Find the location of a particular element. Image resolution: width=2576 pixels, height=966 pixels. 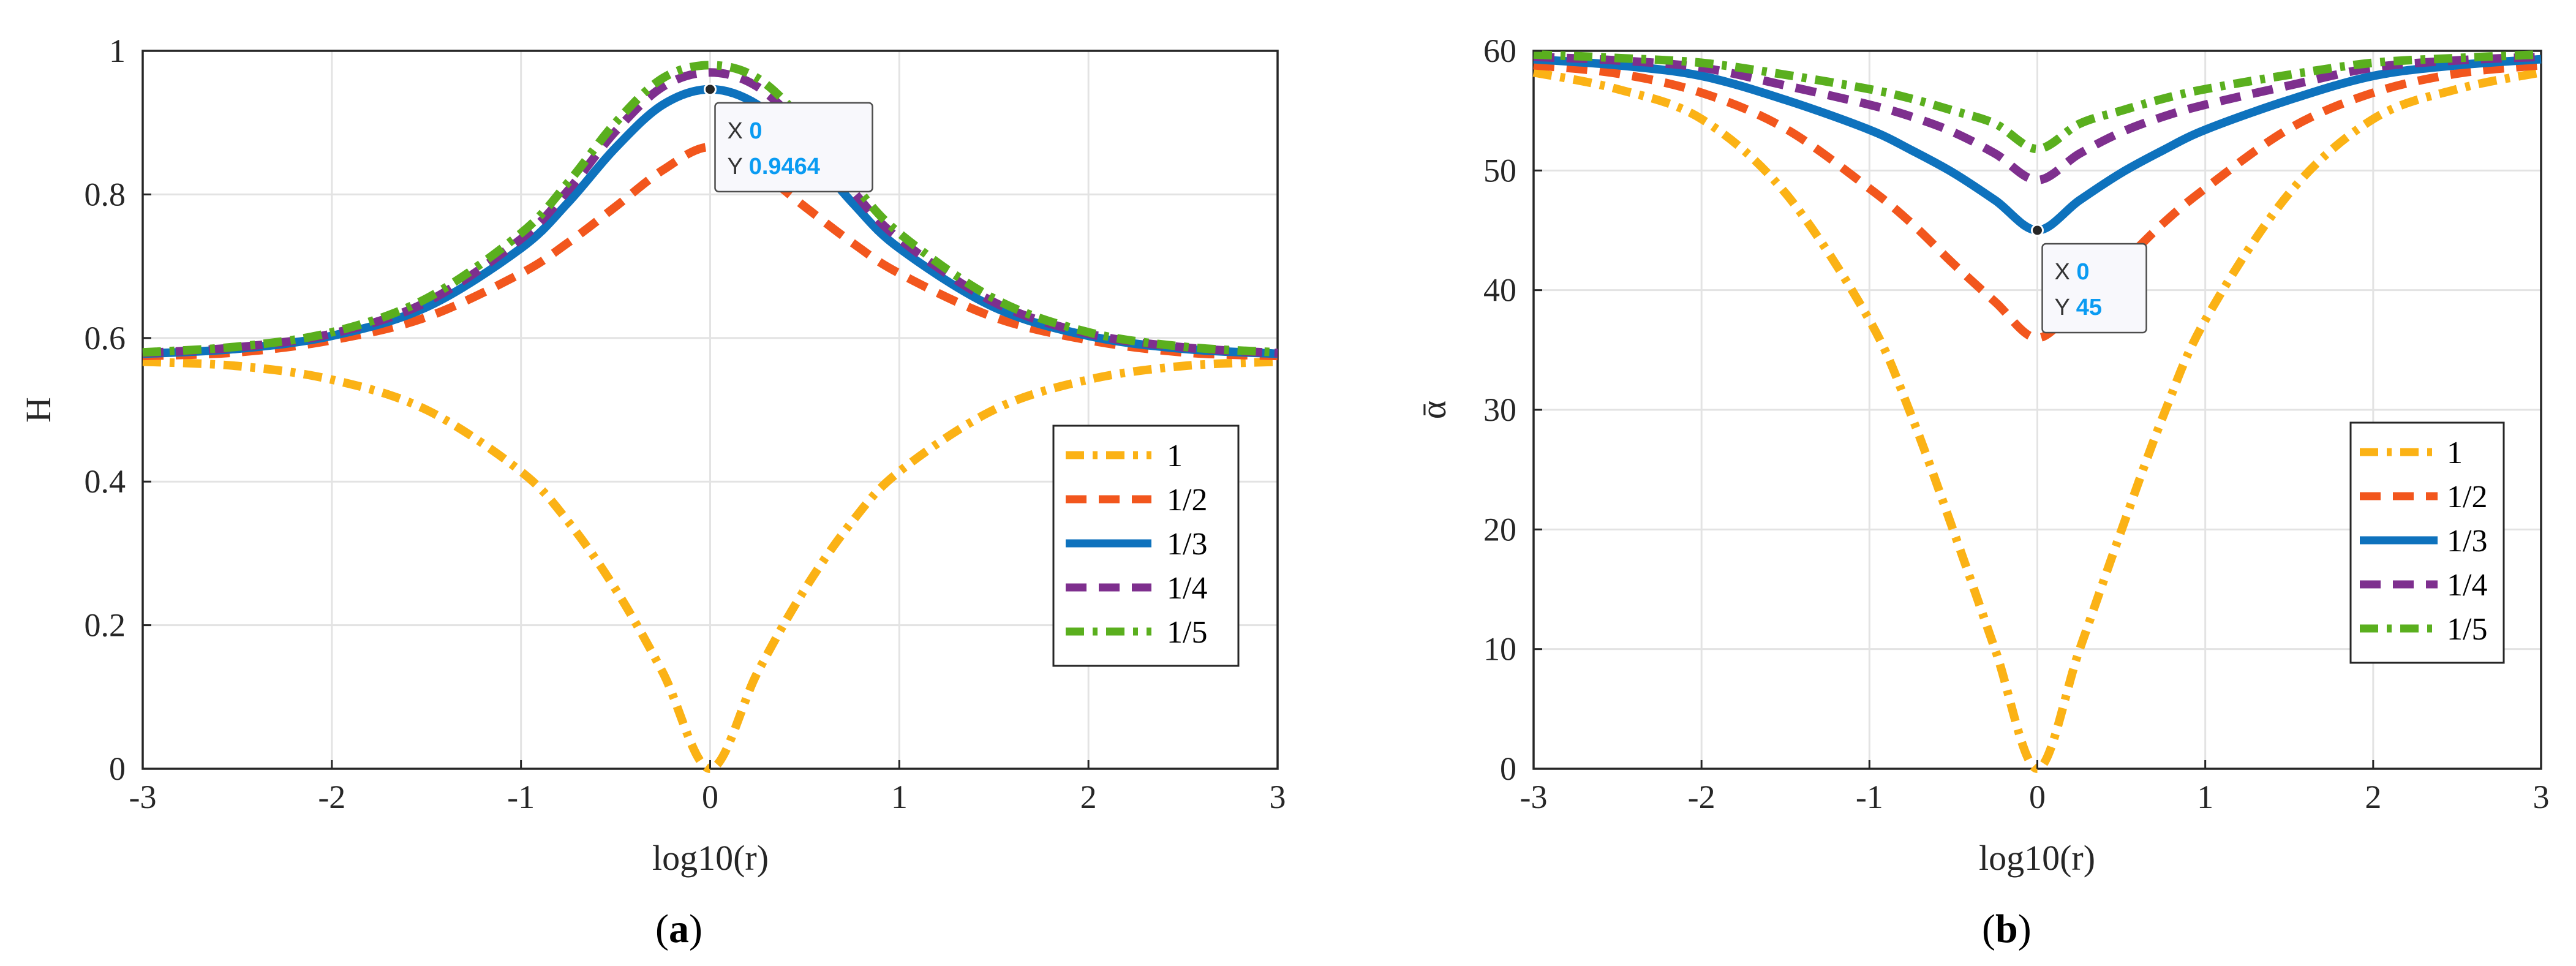

legend-b: 1 1/2 1/3 1/4 1/5 is located at coordinates (2427, 542).